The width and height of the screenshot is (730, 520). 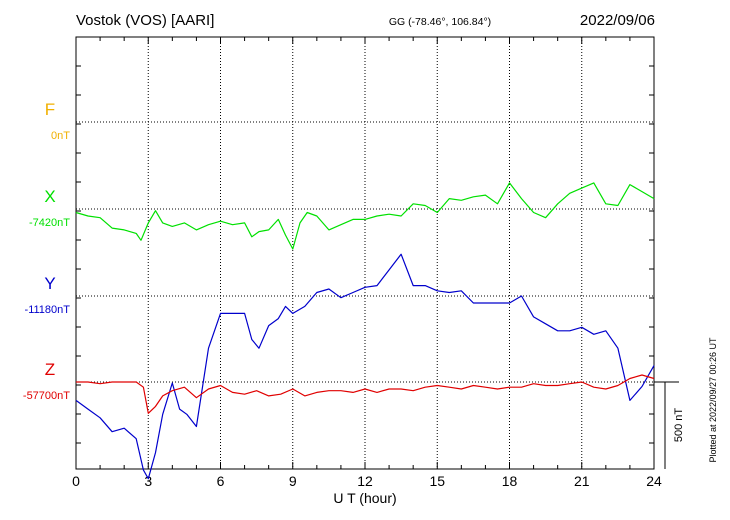 I want to click on series-x-name: X, so click(x=49, y=196).